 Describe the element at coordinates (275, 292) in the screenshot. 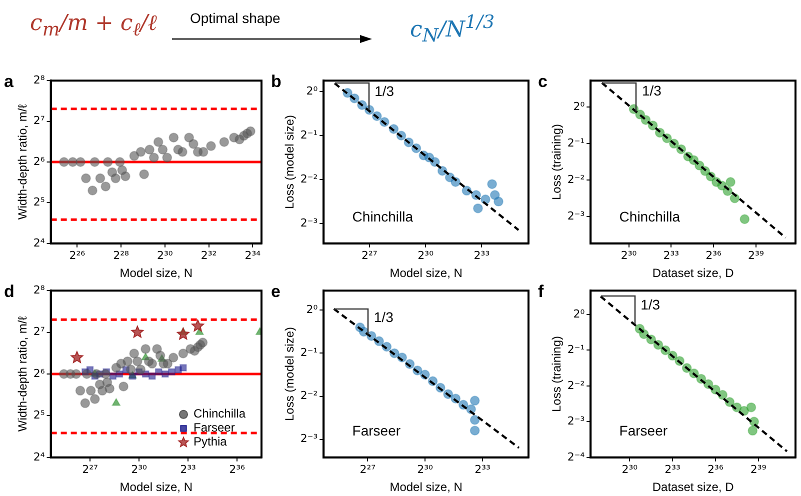

I see `chart-title: e` at that location.